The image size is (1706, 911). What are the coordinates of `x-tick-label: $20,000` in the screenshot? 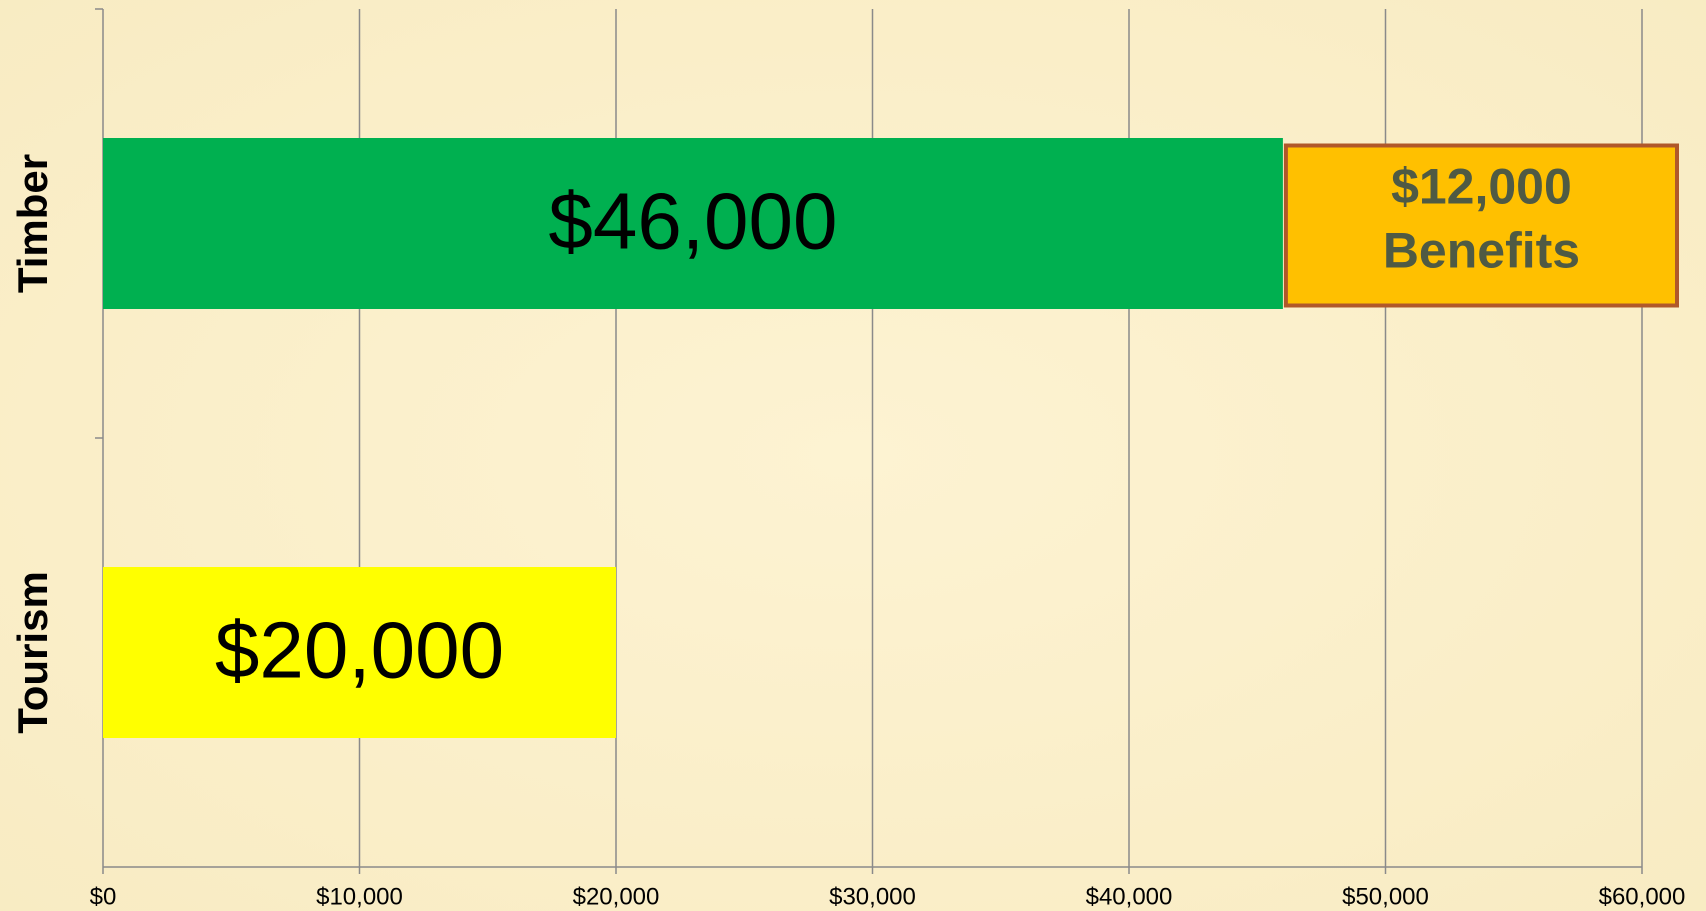 It's located at (616, 896).